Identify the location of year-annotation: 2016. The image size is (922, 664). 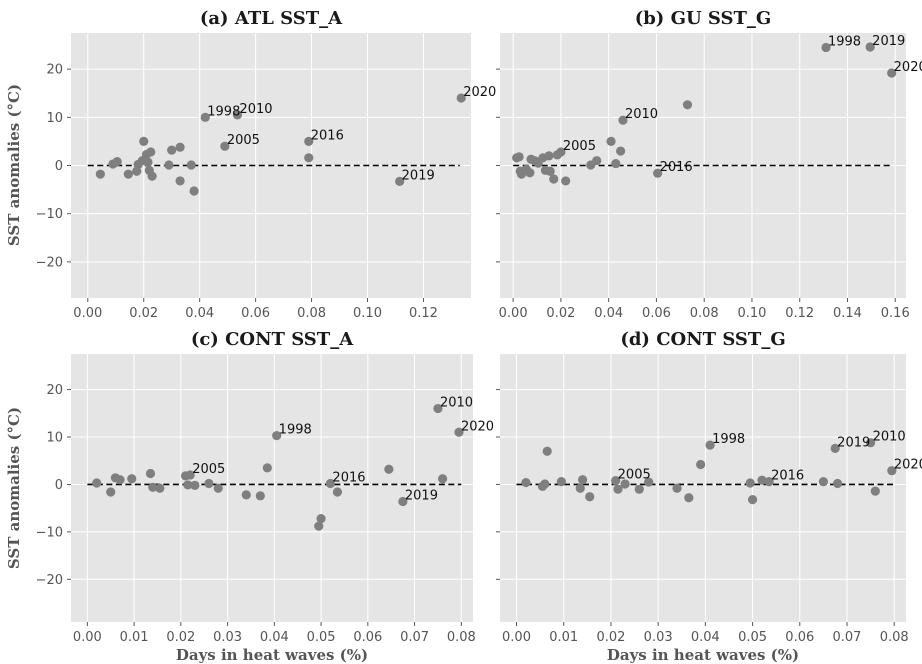
(676, 167).